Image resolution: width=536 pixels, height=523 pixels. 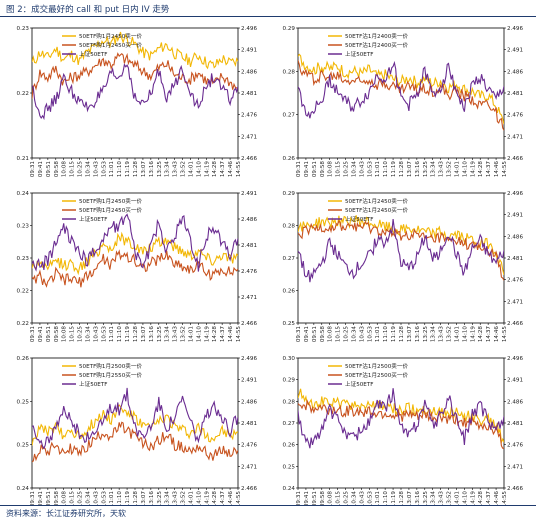 What do you see at coordinates (23, 159) in the screenshot?
I see `left-tick-label: 0.21` at bounding box center [23, 159].